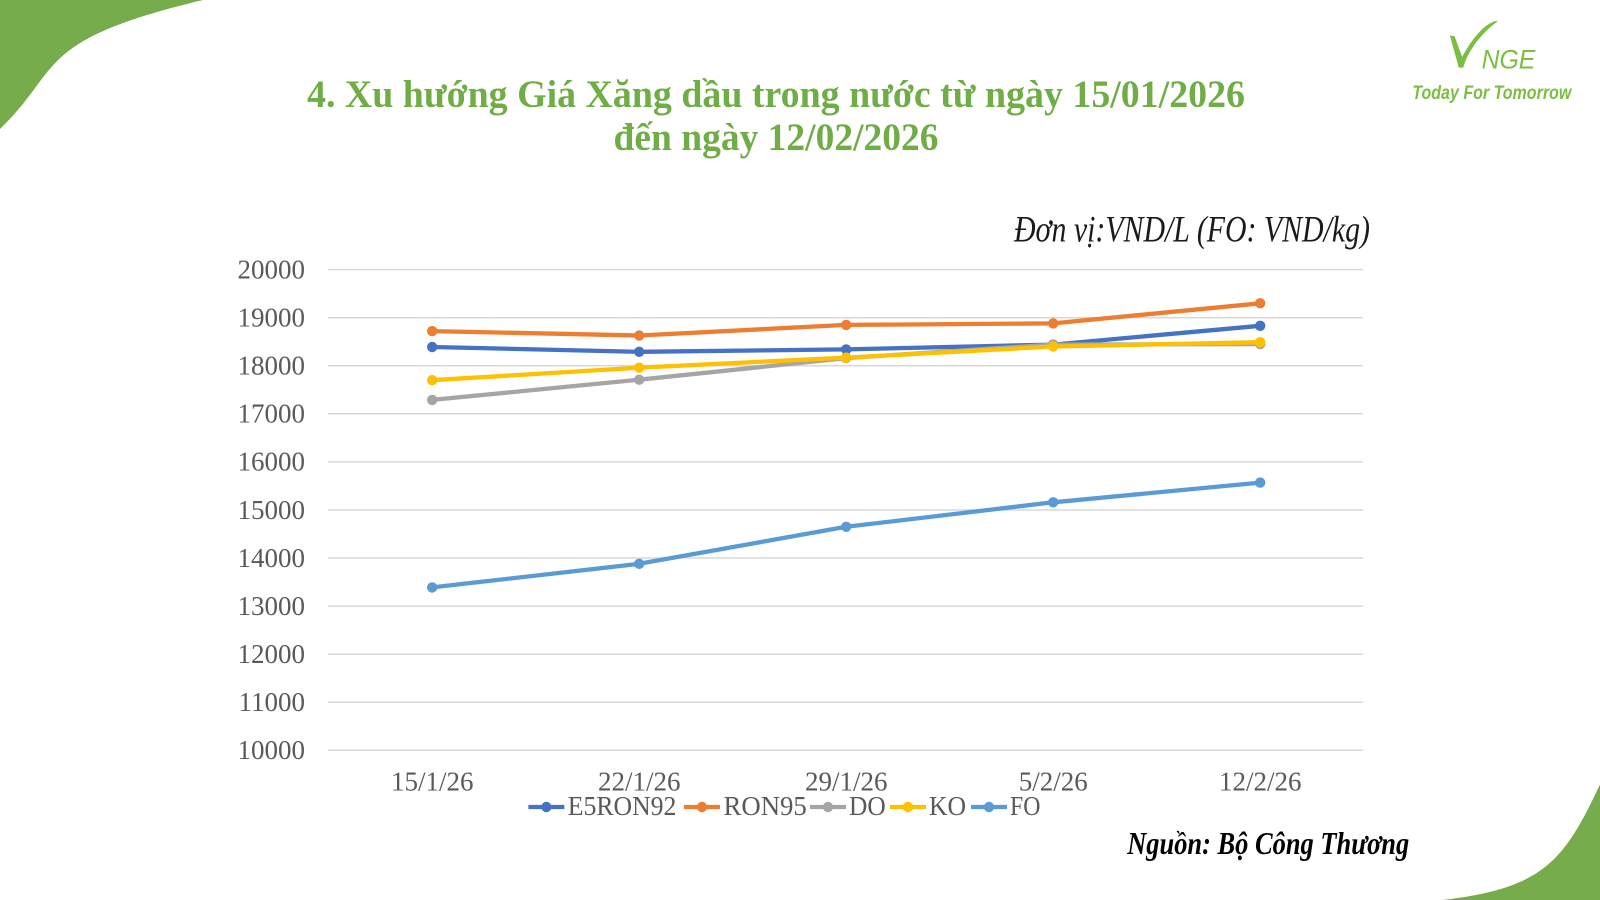  What do you see at coordinates (272, 414) in the screenshot?
I see `svg-text: 17000` at bounding box center [272, 414].